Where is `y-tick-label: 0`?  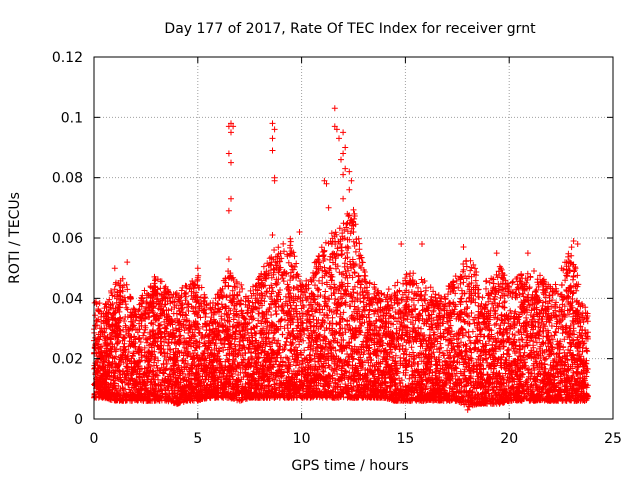 y-tick-label: 0 is located at coordinates (78, 420).